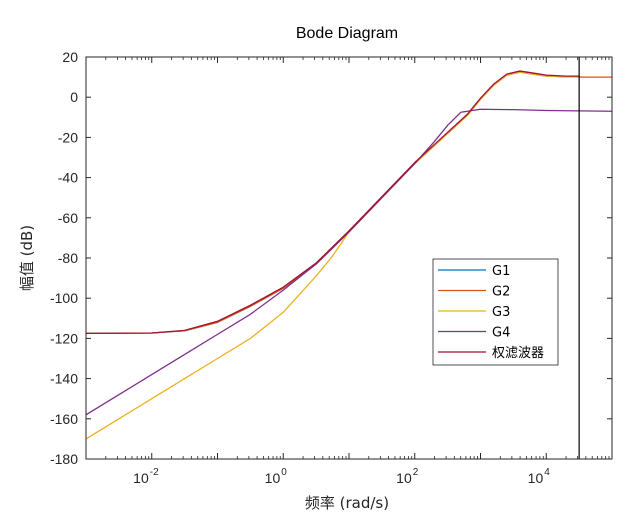 The width and height of the screenshot is (644, 515). What do you see at coordinates (68, 137) in the screenshot?
I see `ytick-label: -20` at bounding box center [68, 137].